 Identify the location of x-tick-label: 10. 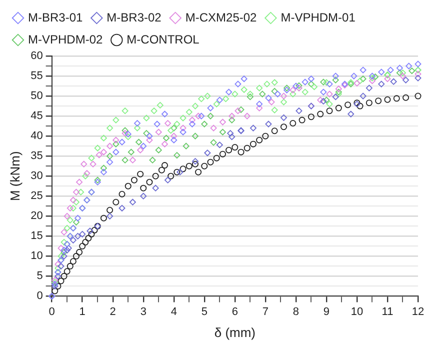
(357, 312).